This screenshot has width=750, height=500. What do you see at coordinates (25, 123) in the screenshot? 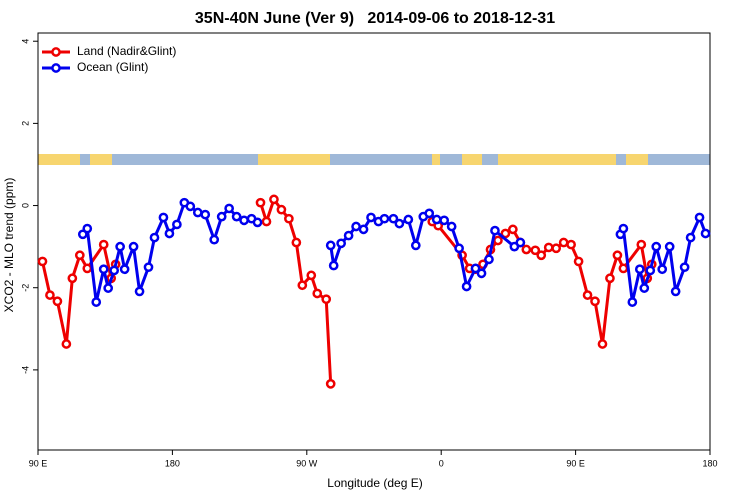
I see `y-tick-label: 2` at bounding box center [25, 123].